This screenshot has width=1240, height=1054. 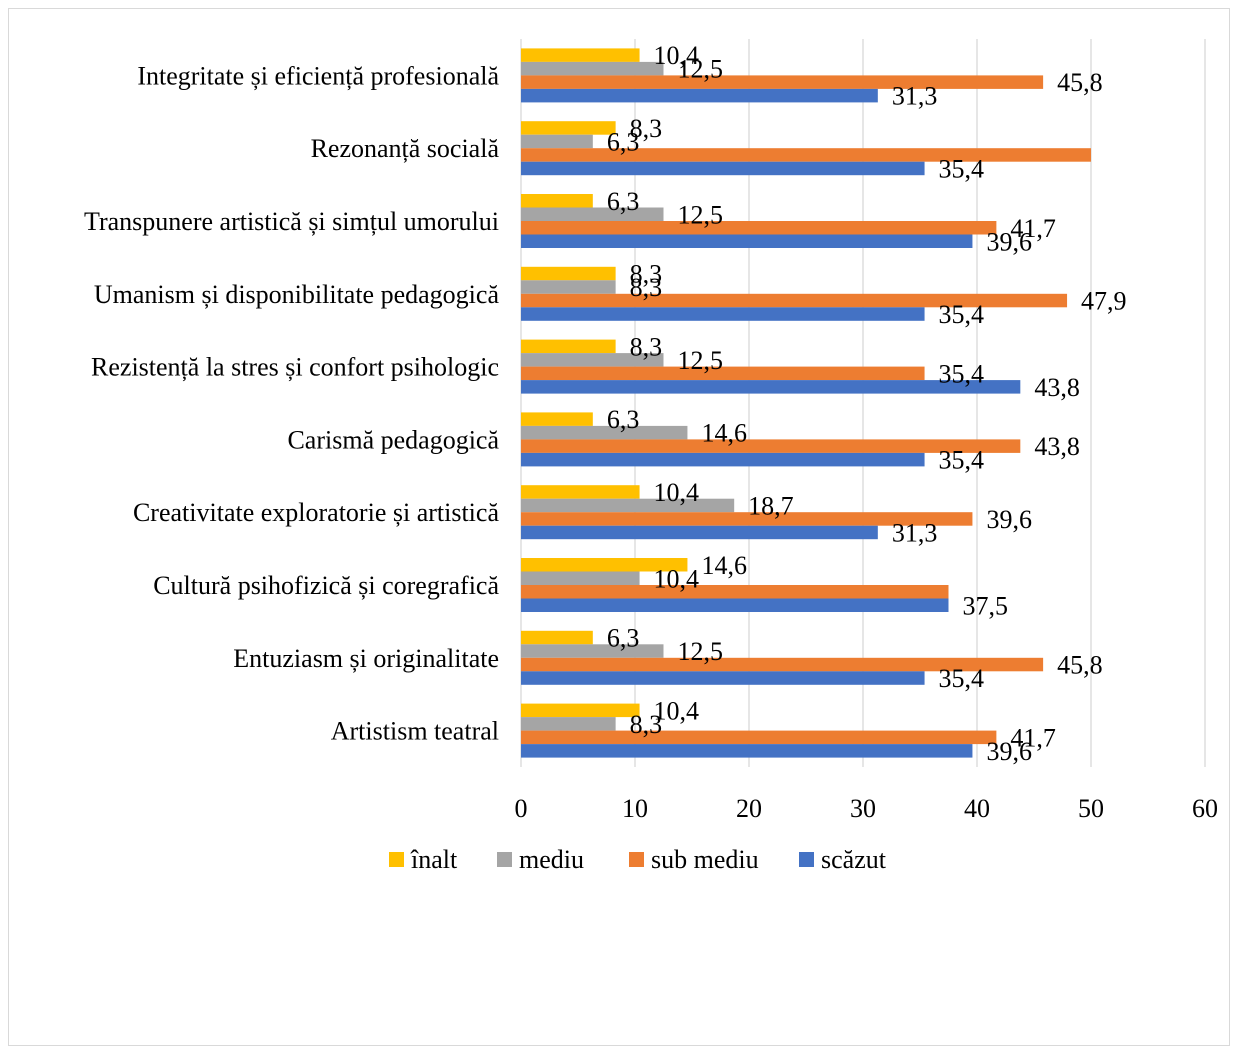 I want to click on data-label: 31,3, so click(x=915, y=96).